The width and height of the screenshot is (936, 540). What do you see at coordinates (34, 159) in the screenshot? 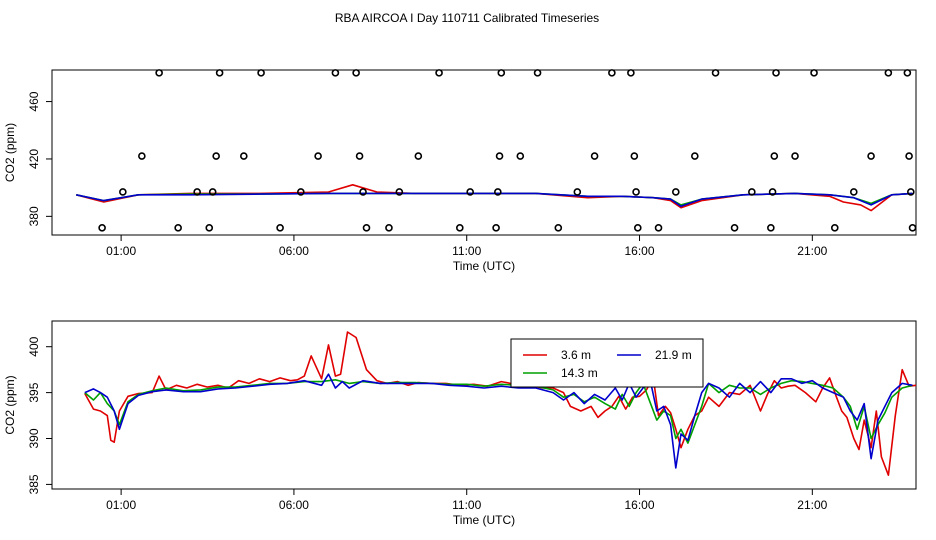
I see `y-tick-label: 420` at bounding box center [34, 159].